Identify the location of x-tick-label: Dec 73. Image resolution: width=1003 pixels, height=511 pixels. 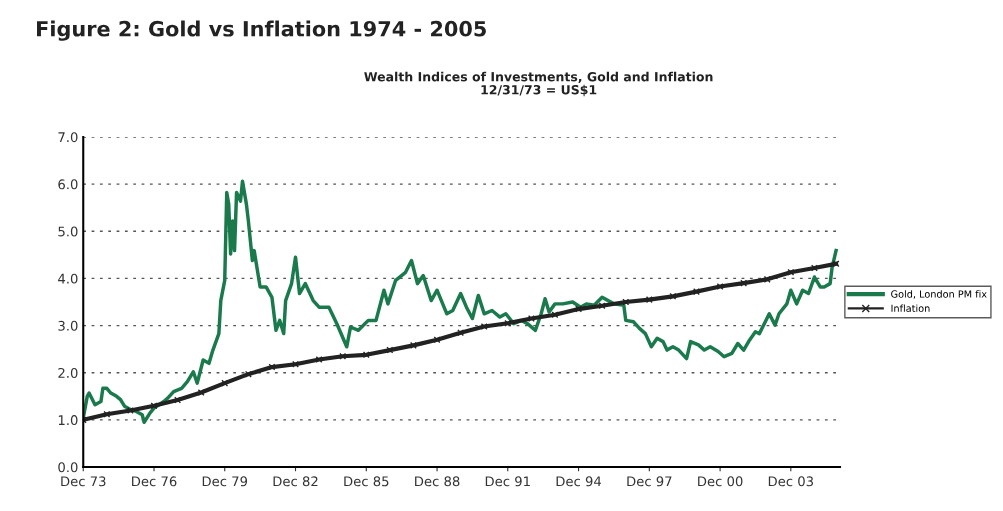
(83, 481).